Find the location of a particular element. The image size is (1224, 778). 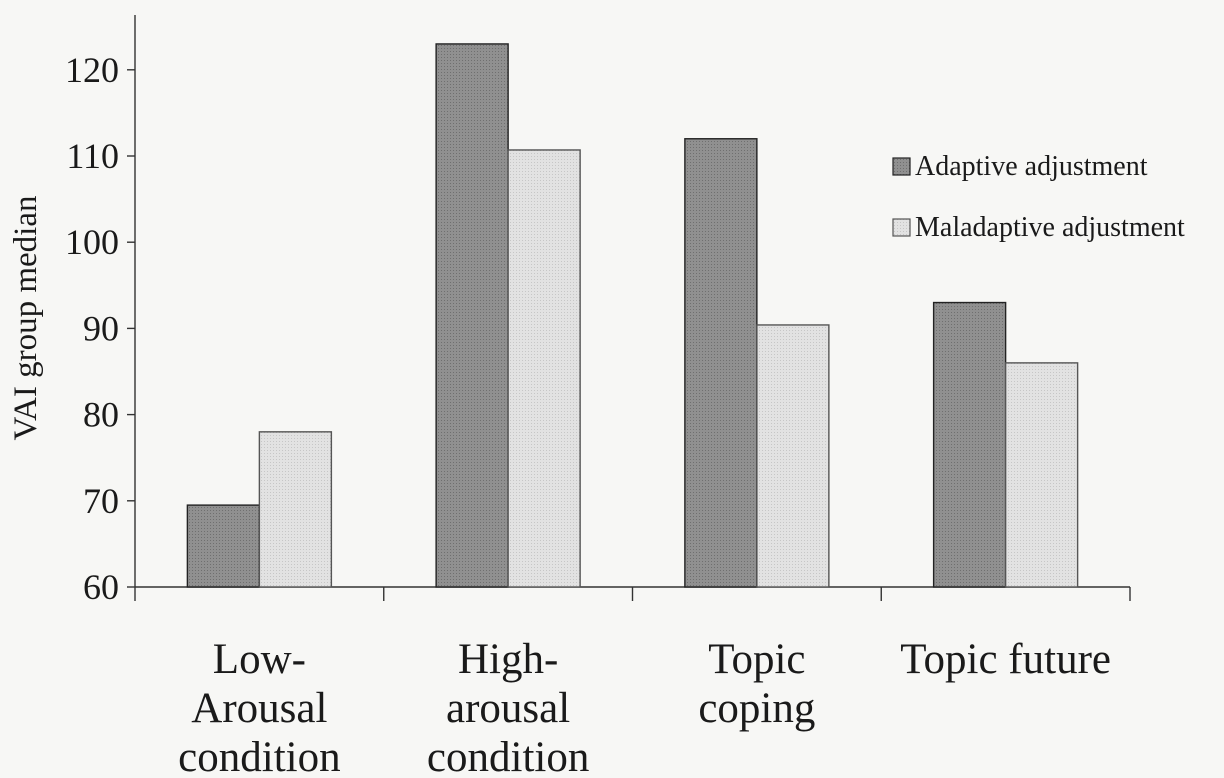

category-label: Topic is located at coordinates (756, 659).